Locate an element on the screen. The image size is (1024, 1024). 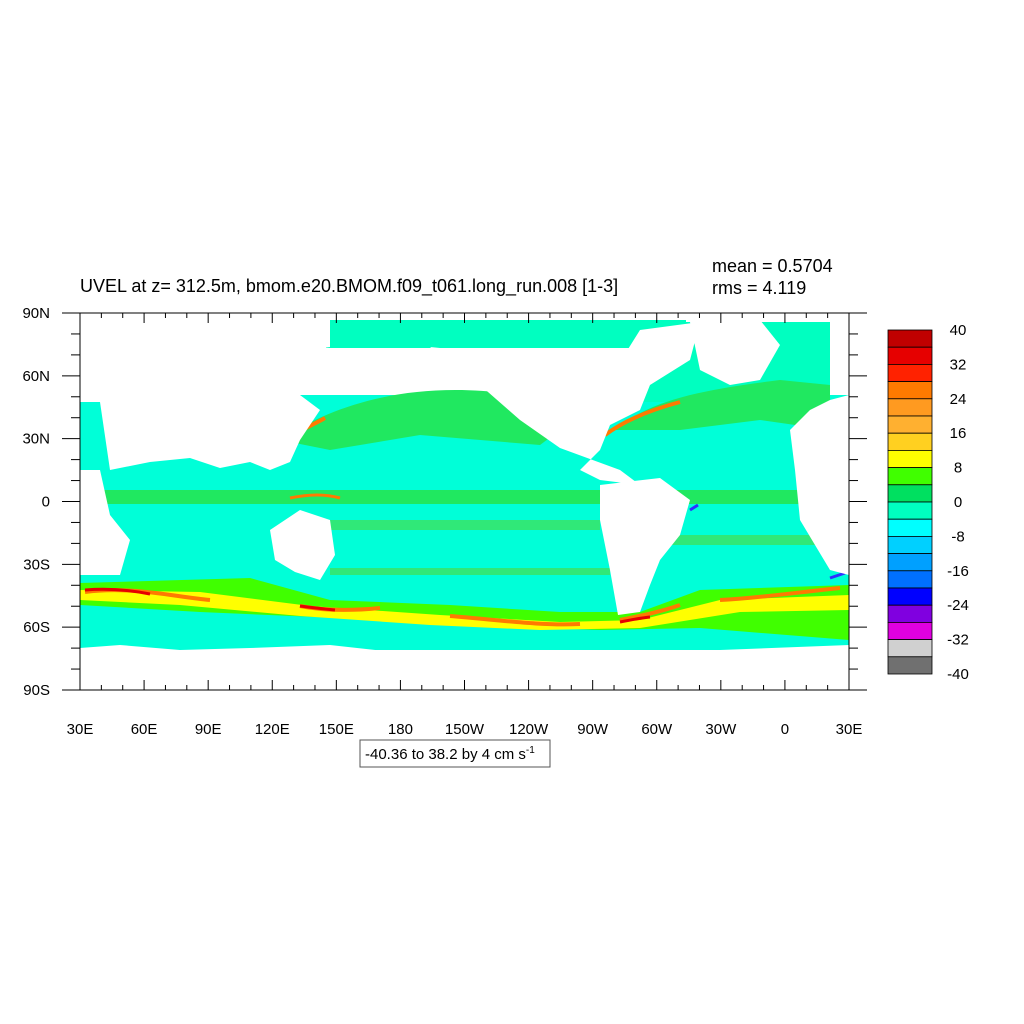
colorbar-labels: 40 32 24 16 8 0 -8 -16 -24 -32 -40 is located at coordinates (958, 502).